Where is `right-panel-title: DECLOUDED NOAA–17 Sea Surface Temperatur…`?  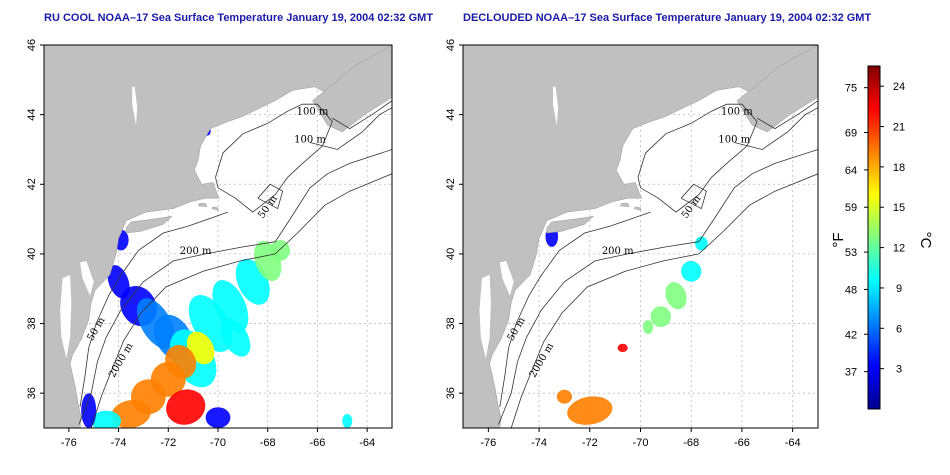
right-panel-title: DECLOUDED NOAA–17 Sea Surface Temperatur… is located at coordinates (667, 18).